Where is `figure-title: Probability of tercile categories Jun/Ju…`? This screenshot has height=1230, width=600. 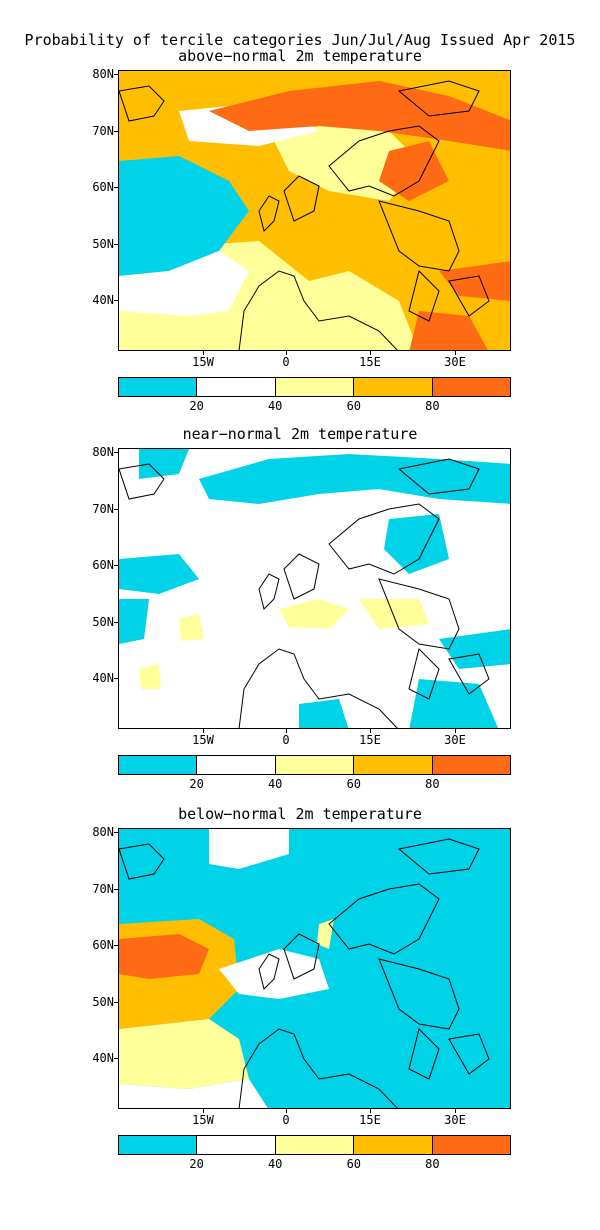 figure-title: Probability of tercile categories Jun/Ju… is located at coordinates (300, 40).